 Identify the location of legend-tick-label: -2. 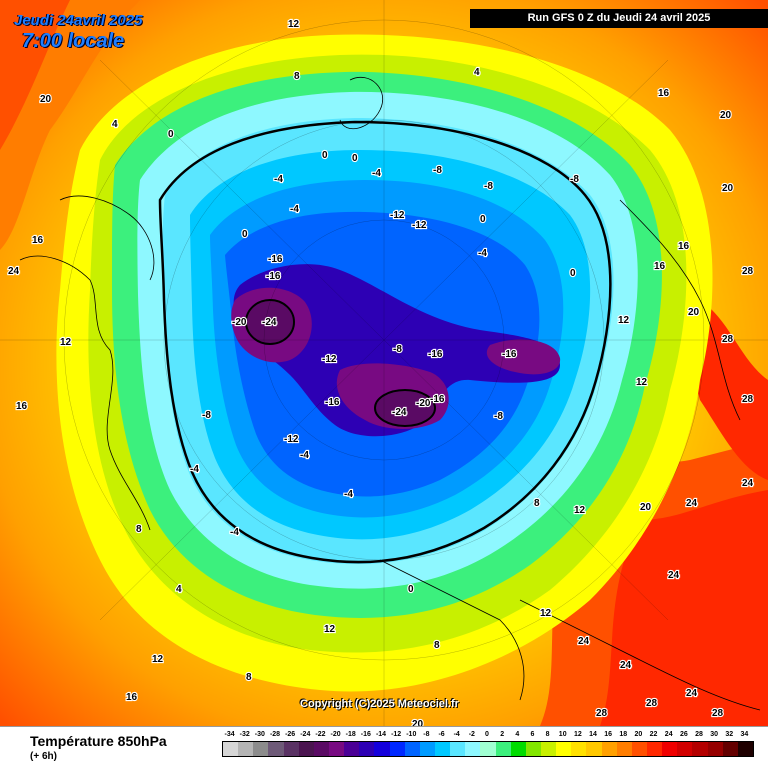
(471, 734).